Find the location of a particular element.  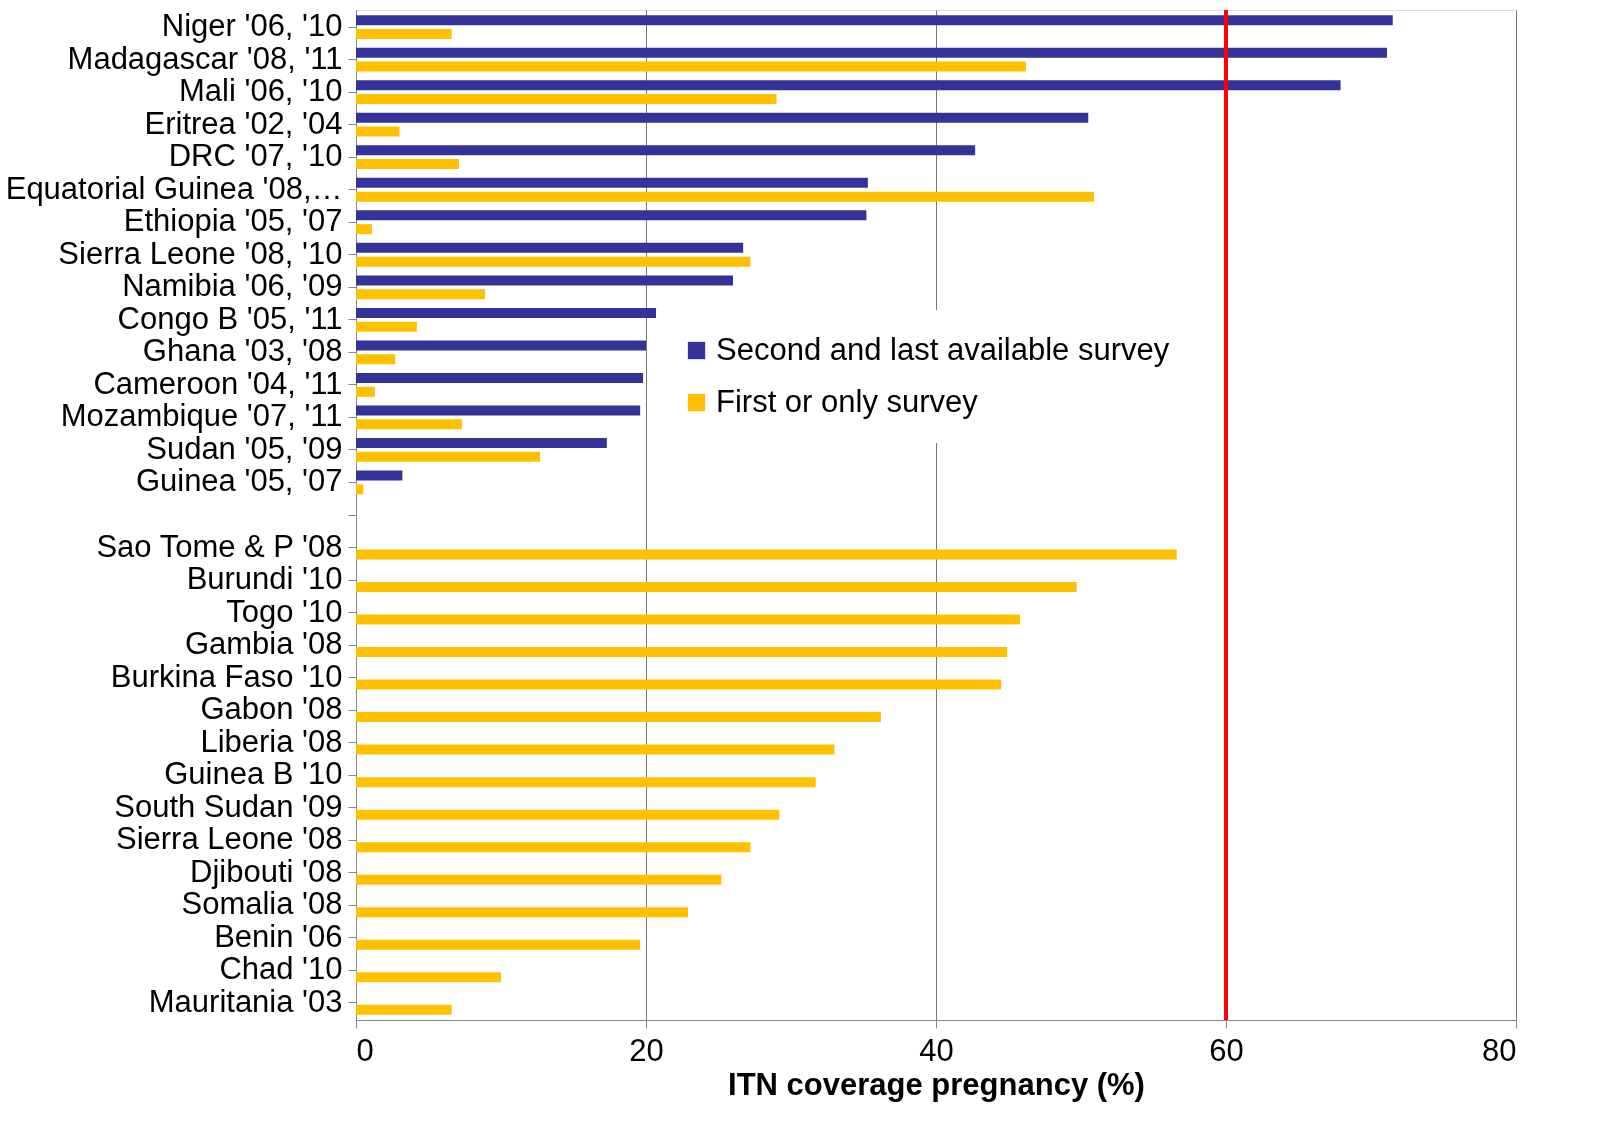

legend-label: First or only survey is located at coordinates (847, 401).